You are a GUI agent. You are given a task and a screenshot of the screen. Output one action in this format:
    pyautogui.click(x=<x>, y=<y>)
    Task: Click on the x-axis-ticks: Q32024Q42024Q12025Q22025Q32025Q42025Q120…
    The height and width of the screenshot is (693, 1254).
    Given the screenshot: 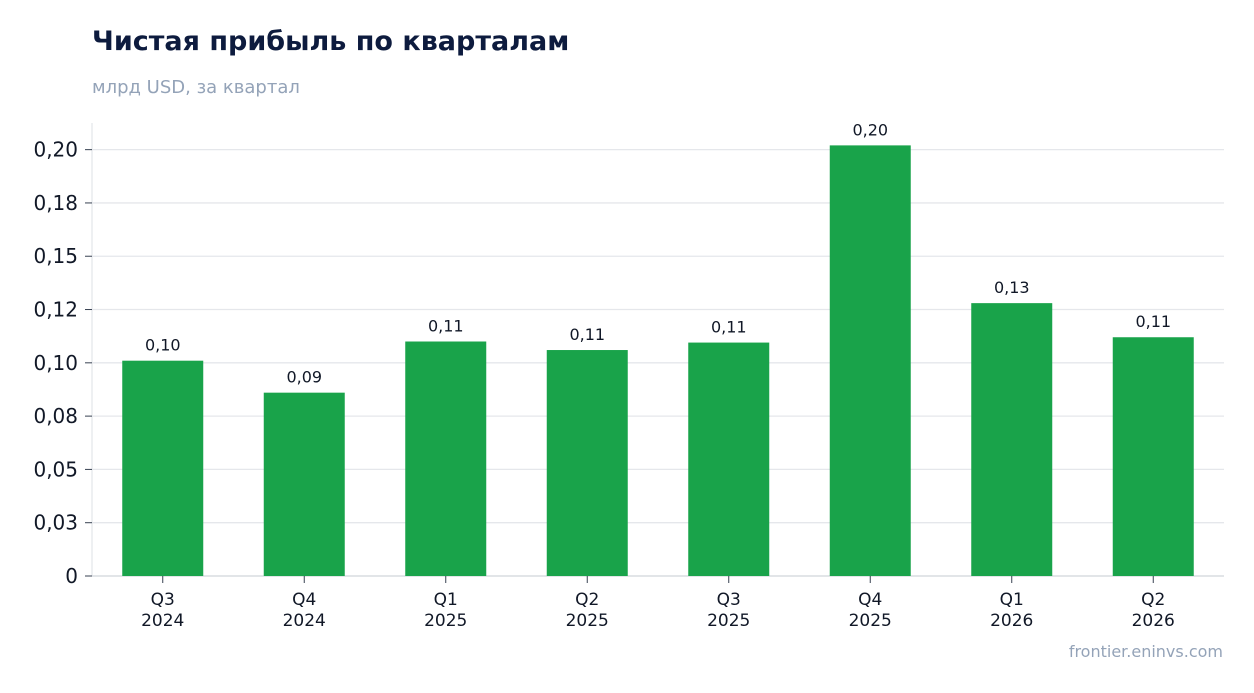 What is the action you would take?
    pyautogui.click(x=658, y=603)
    